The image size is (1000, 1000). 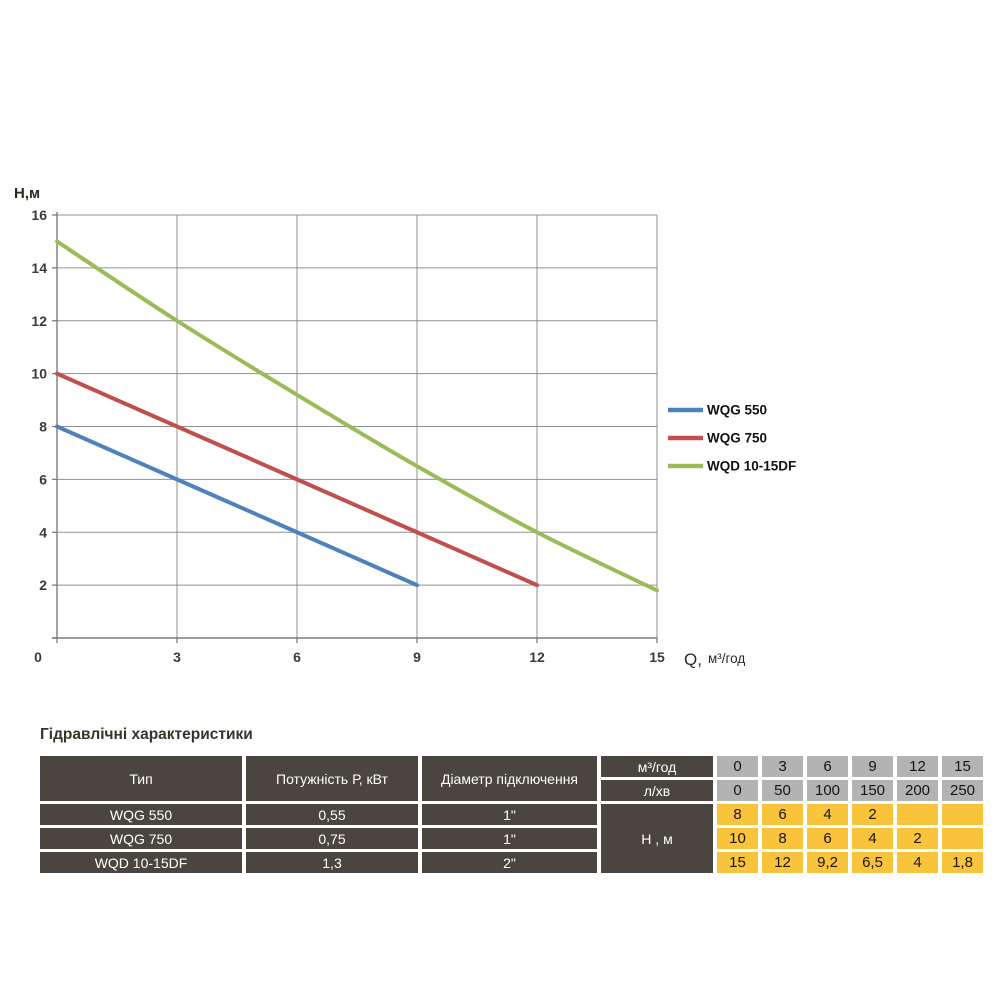 What do you see at coordinates (726, 658) in the screenshot?
I see `x-axis-title-unit: м³/год` at bounding box center [726, 658].